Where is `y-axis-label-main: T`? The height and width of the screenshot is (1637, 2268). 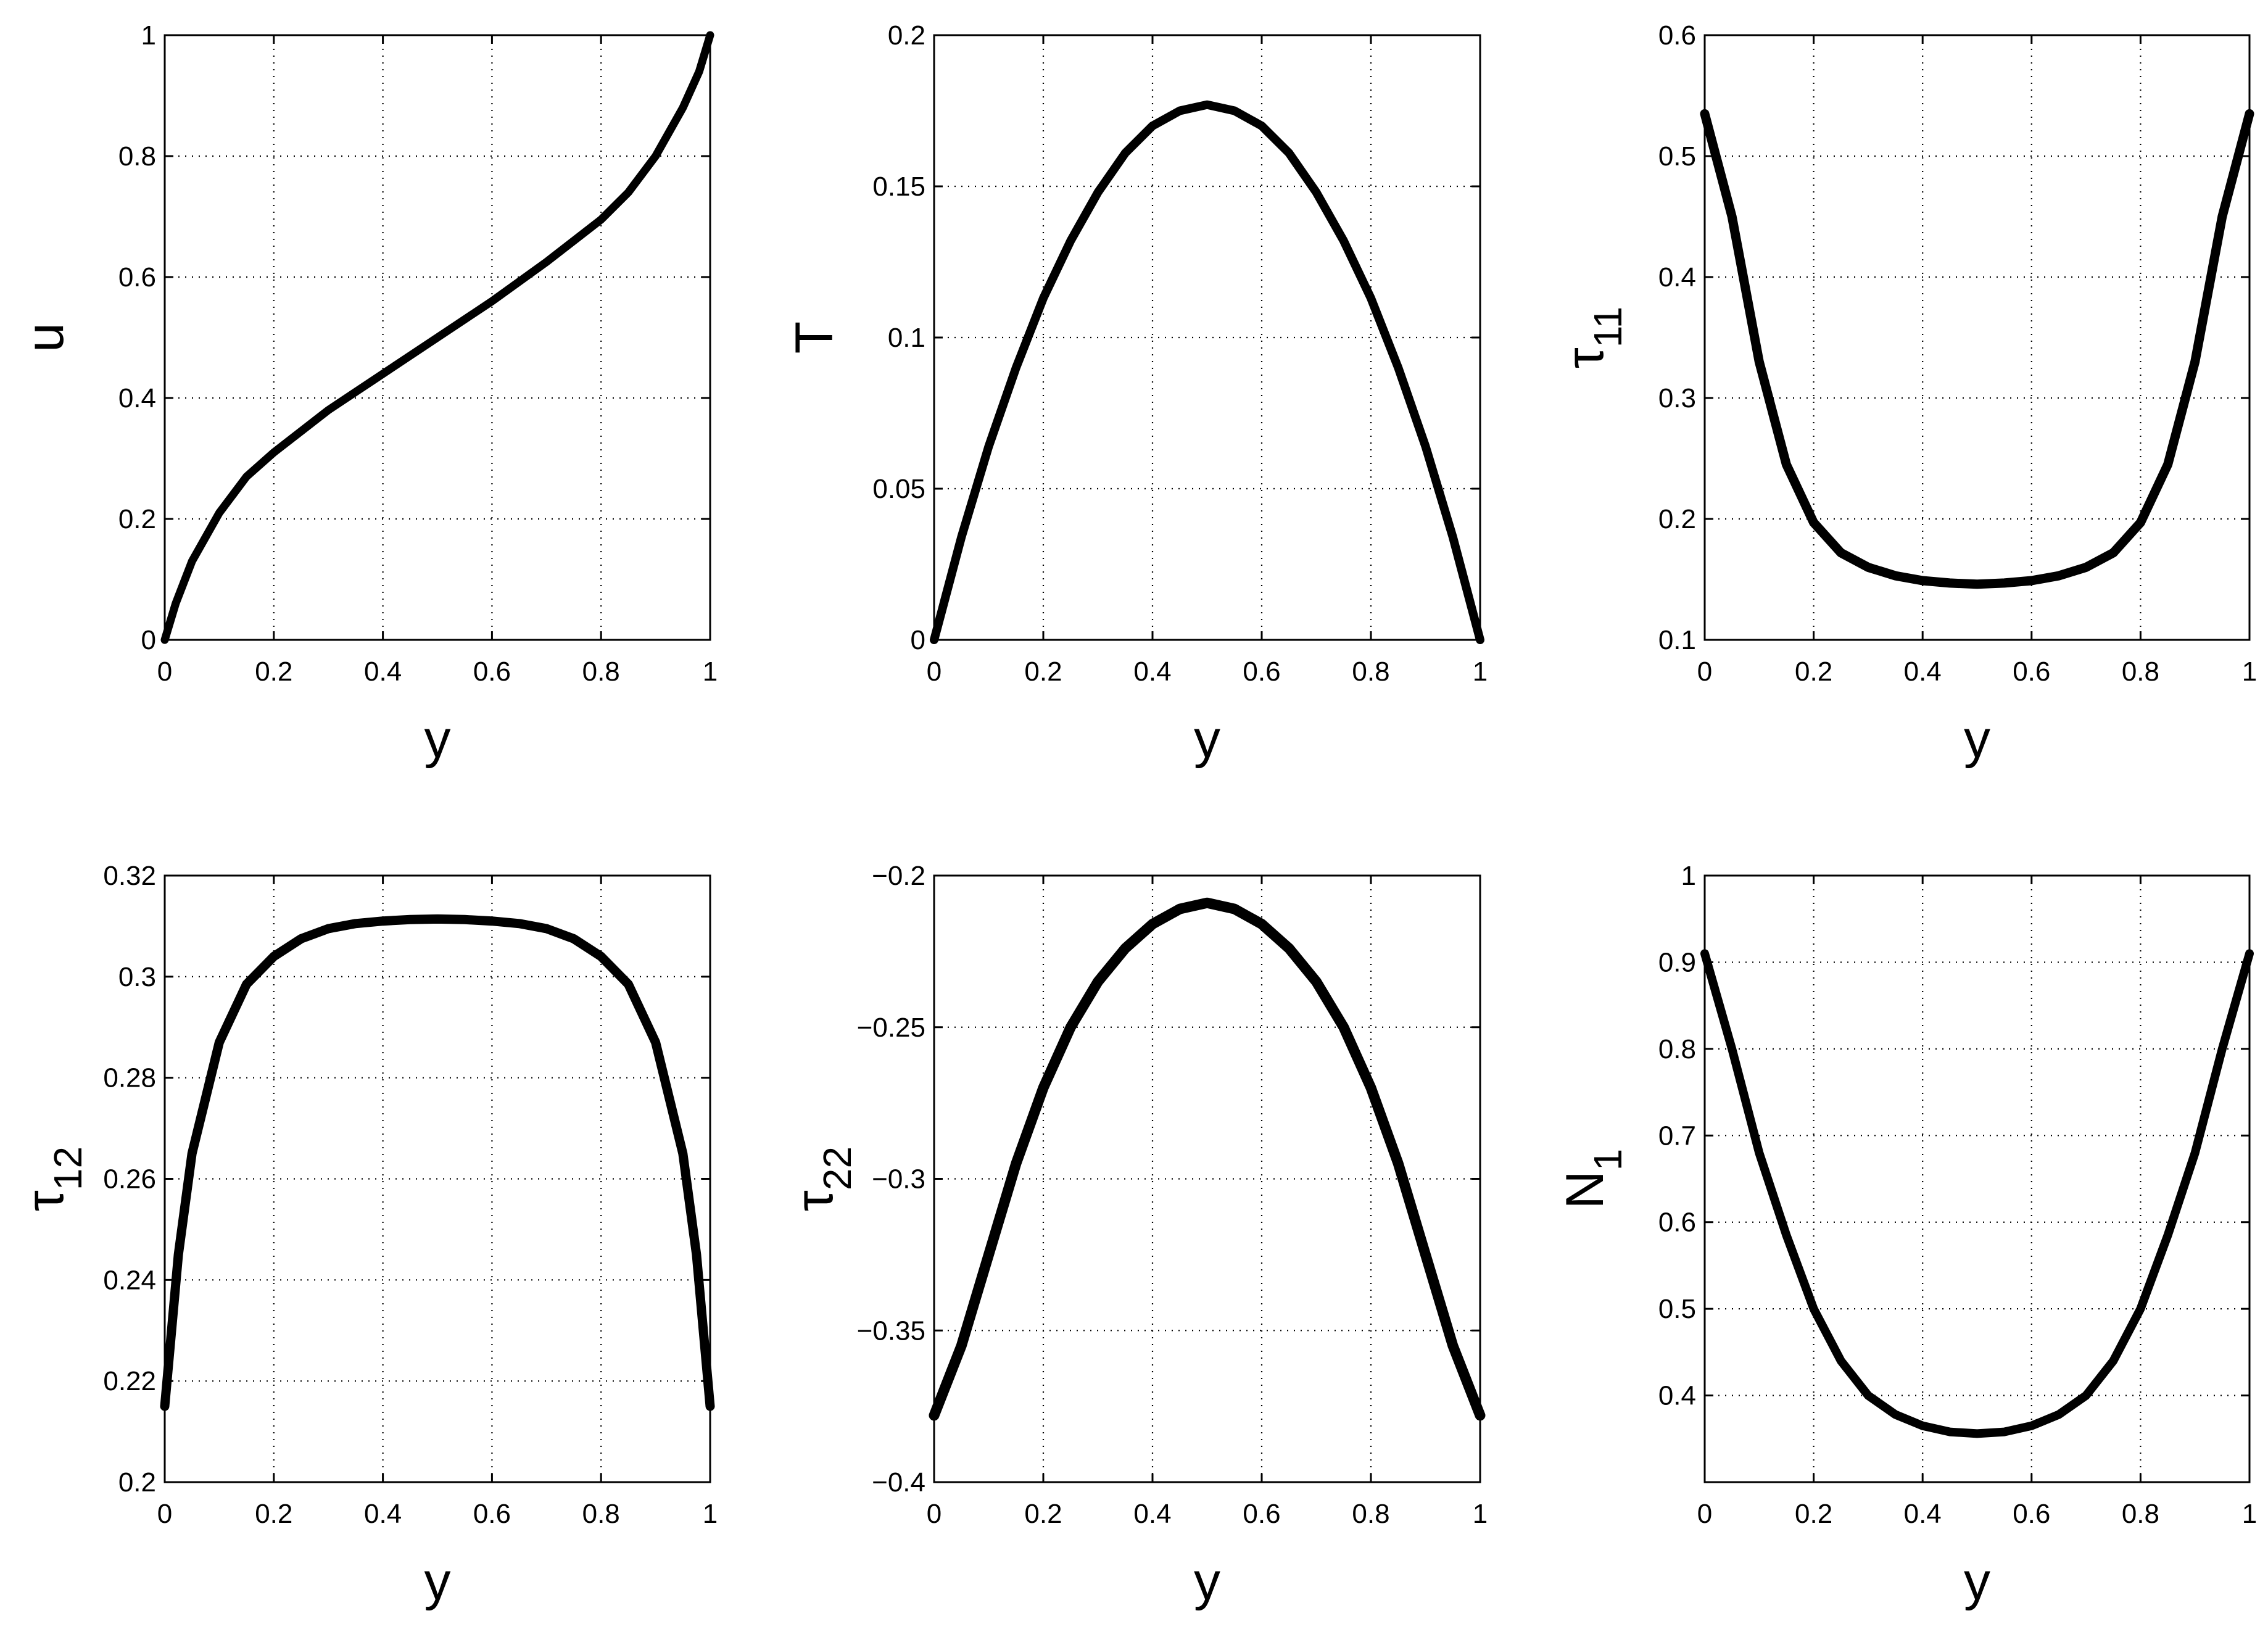 y-axis-label-main: T is located at coordinates (814, 337).